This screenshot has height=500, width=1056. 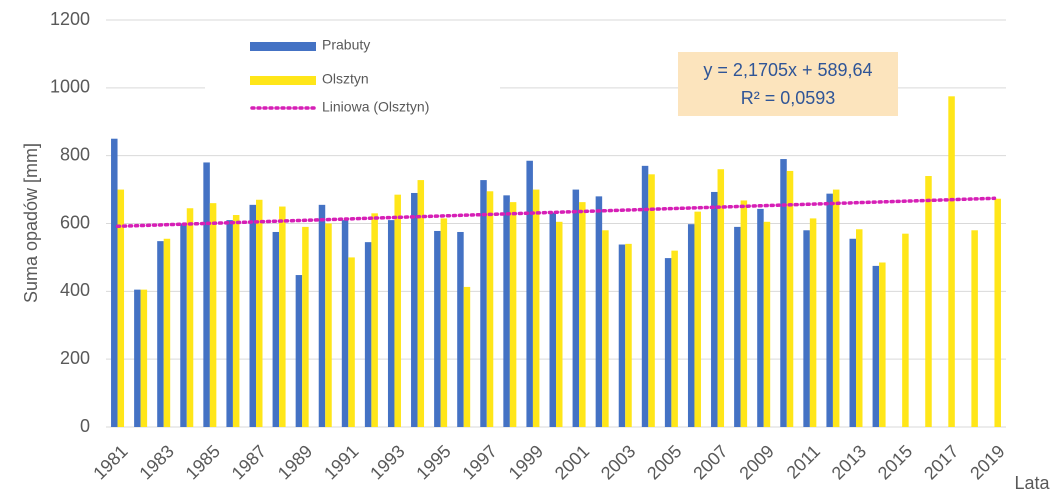 What do you see at coordinates (70, 19) in the screenshot?
I see `y-tick-label: 1200` at bounding box center [70, 19].